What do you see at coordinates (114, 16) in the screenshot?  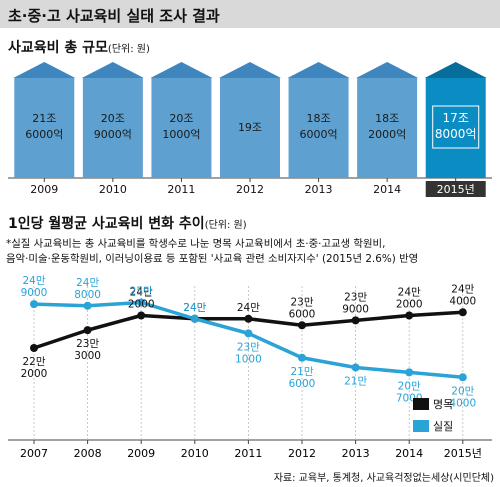 I see `infographic-title: 초·중·고 사교육비 실태 조사 결과` at bounding box center [114, 16].